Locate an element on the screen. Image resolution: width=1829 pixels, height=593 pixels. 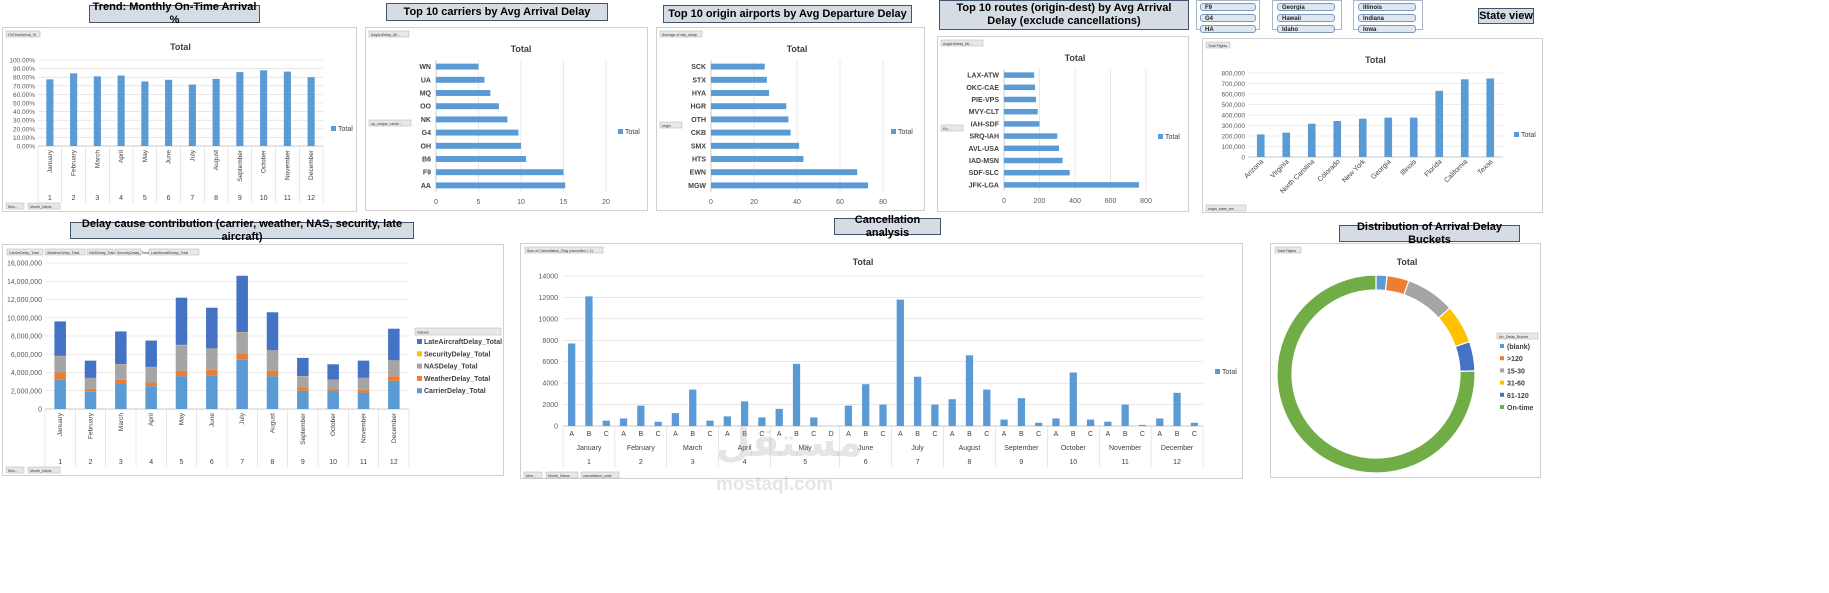
slicer-item: Iowa is located at coordinates (1387, 29).